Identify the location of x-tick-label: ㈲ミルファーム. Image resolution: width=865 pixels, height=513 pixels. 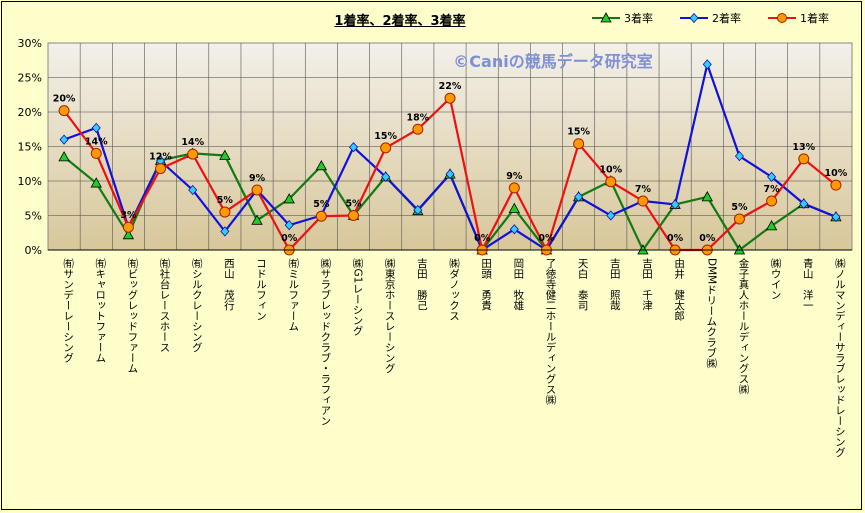
(293, 295).